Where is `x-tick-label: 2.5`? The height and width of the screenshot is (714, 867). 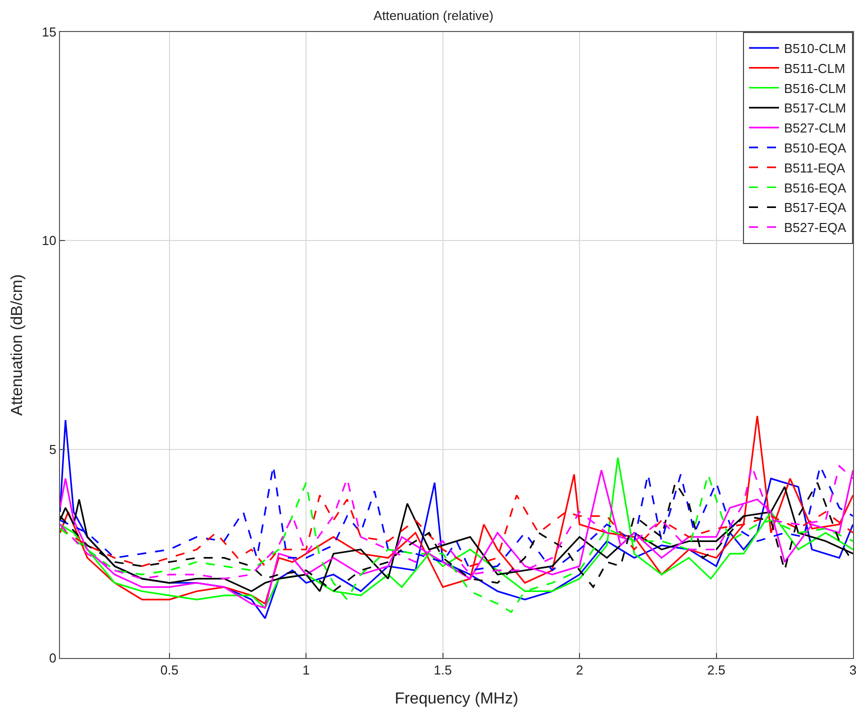
x-tick-label: 2.5 is located at coordinates (716, 670).